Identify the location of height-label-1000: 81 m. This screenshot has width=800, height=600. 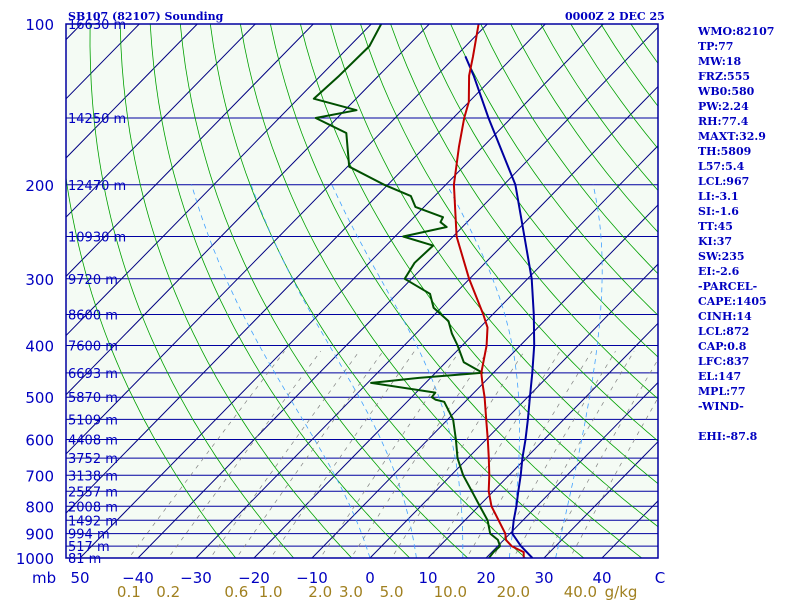
(84, 559).